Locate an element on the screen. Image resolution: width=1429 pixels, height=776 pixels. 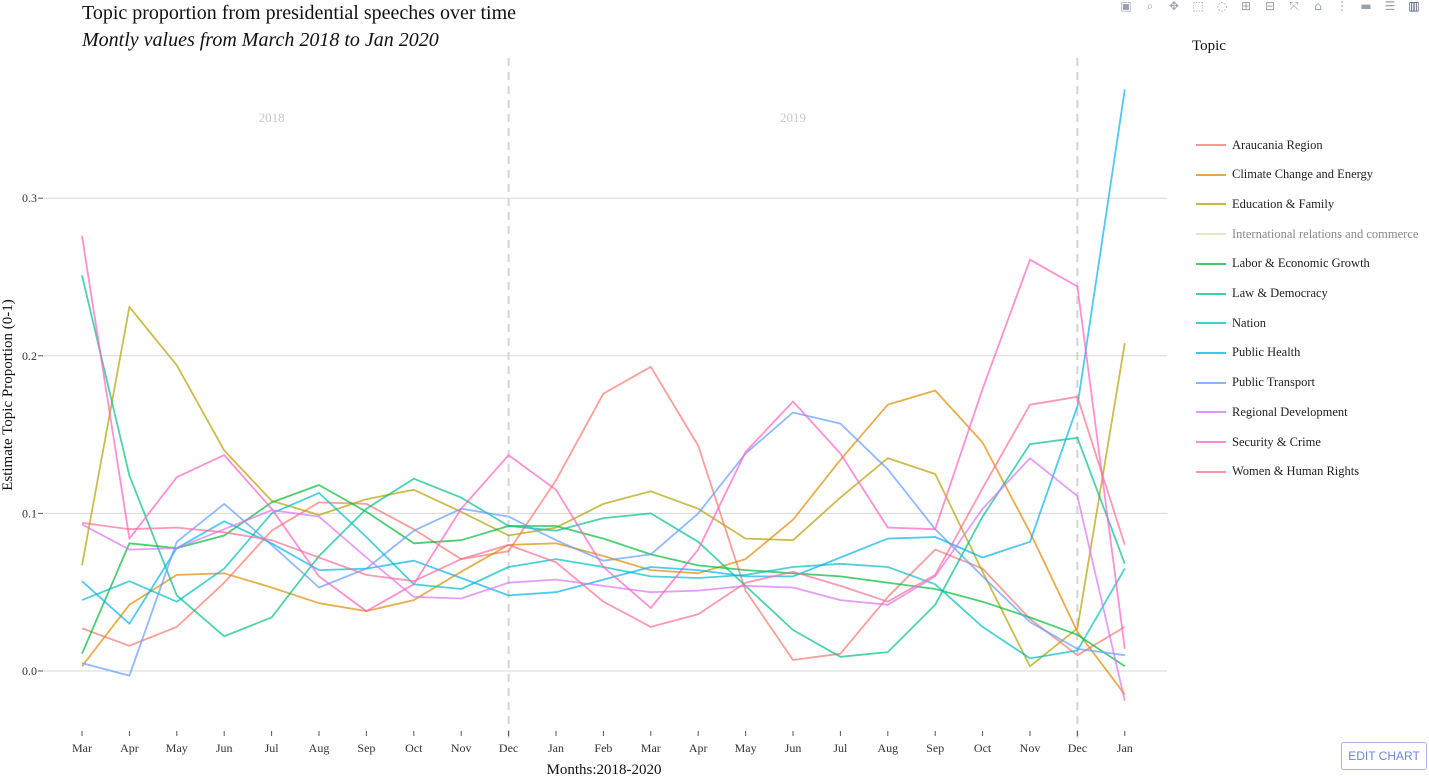
zoom-icon: ⌕ is located at coordinates (1150, 6).